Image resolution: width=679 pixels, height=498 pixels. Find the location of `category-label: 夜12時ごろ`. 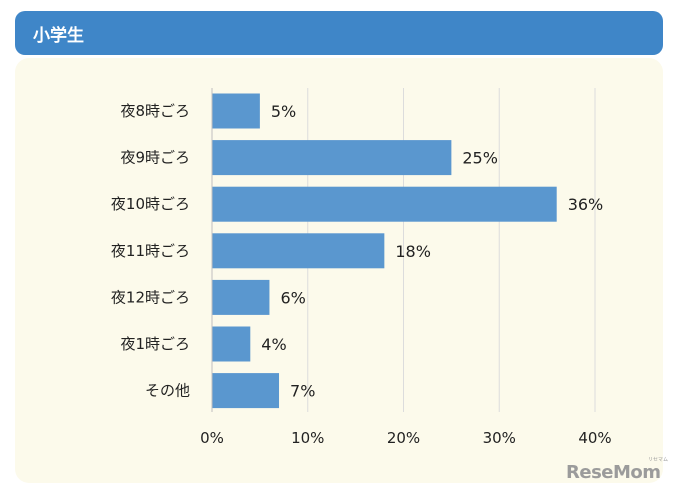

category-label: 夜12時ごろ is located at coordinates (150, 297).